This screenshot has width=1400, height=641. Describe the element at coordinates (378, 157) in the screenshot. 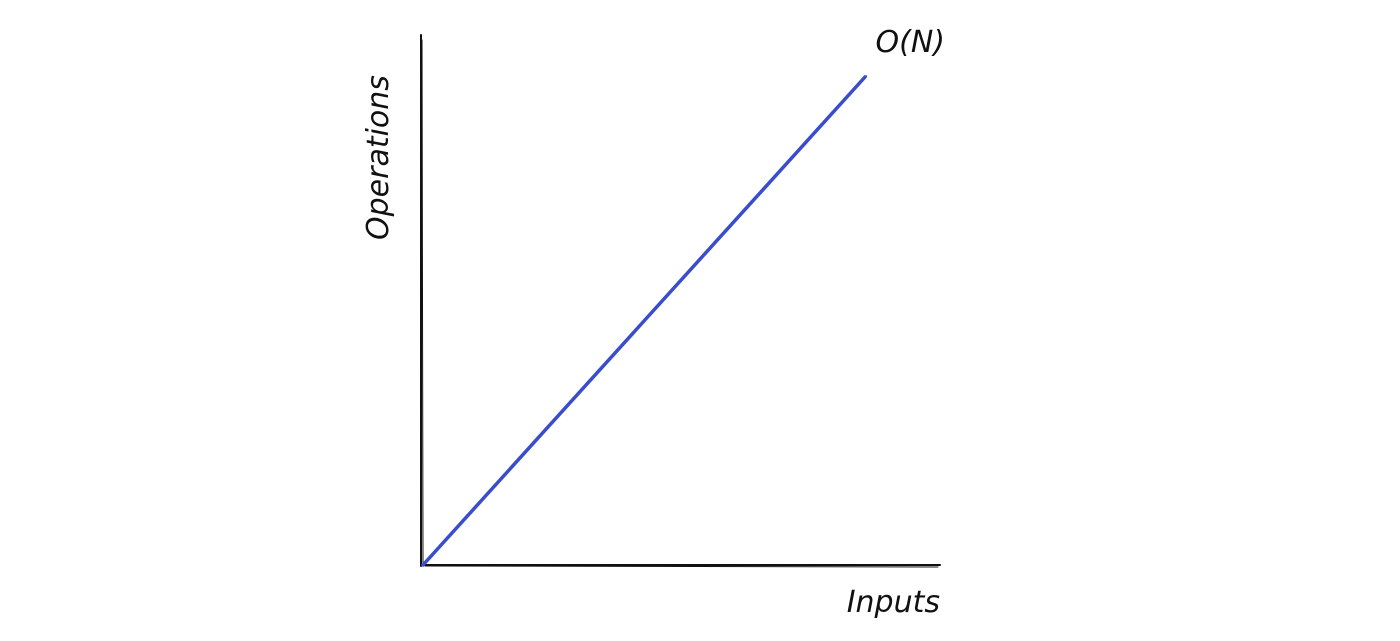

I see `y-axis-label: Operations` at that location.